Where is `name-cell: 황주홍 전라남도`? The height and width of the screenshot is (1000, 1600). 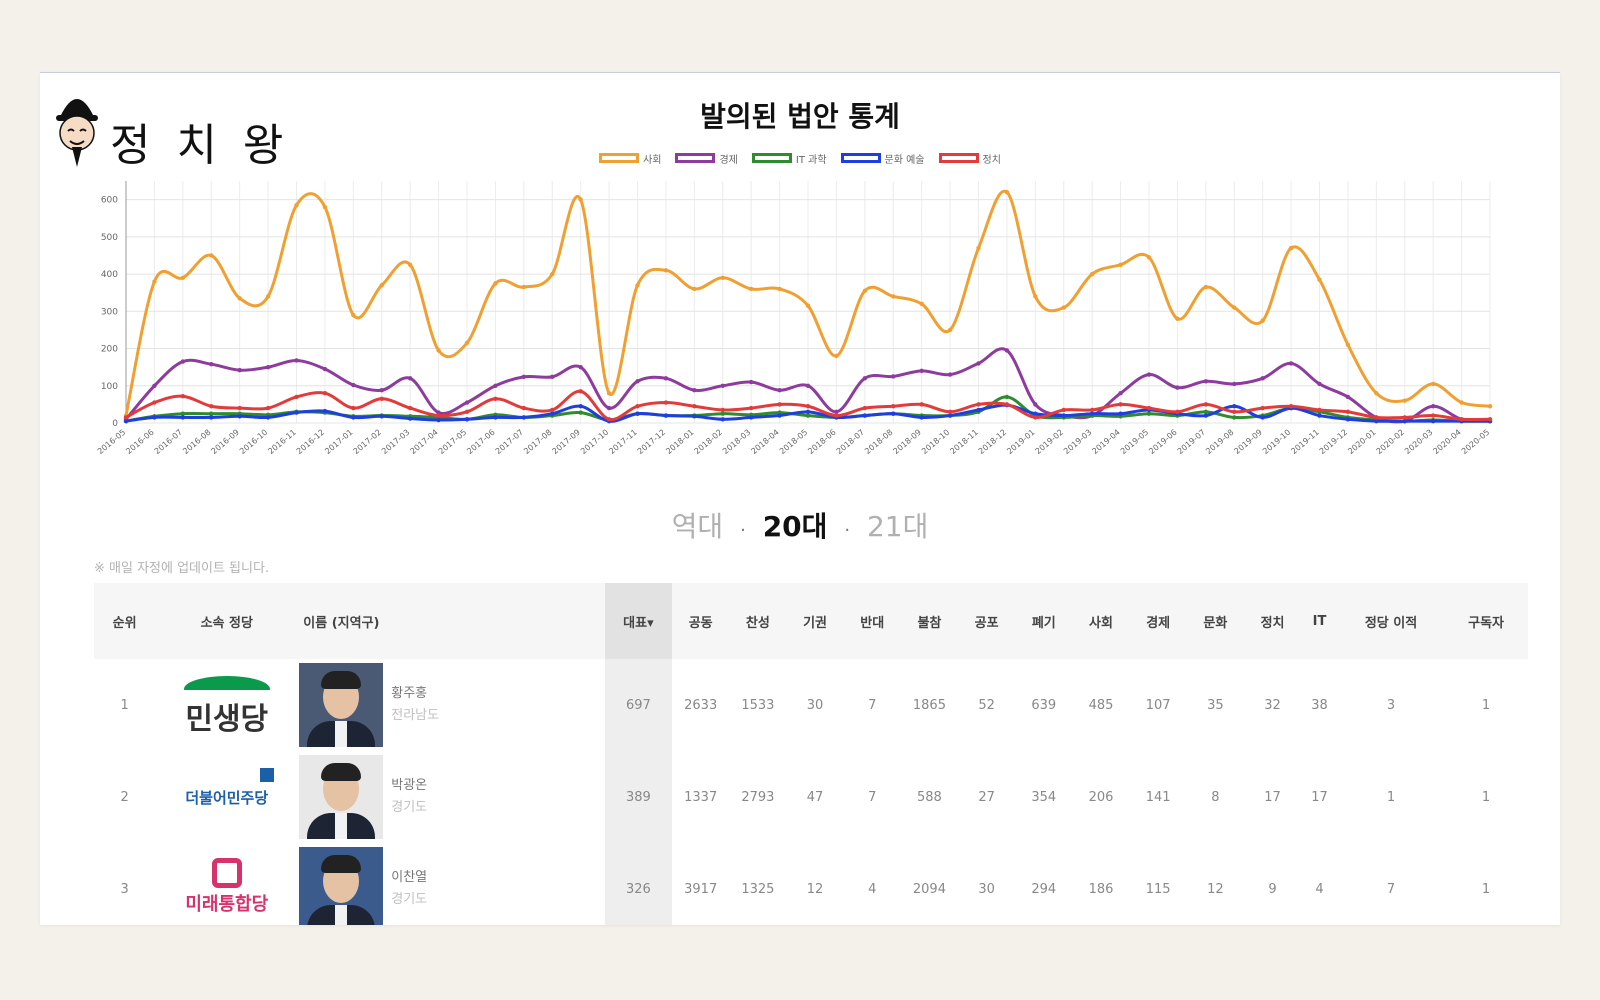 name-cell: 황주홍 전라남도 is located at coordinates (451, 705).